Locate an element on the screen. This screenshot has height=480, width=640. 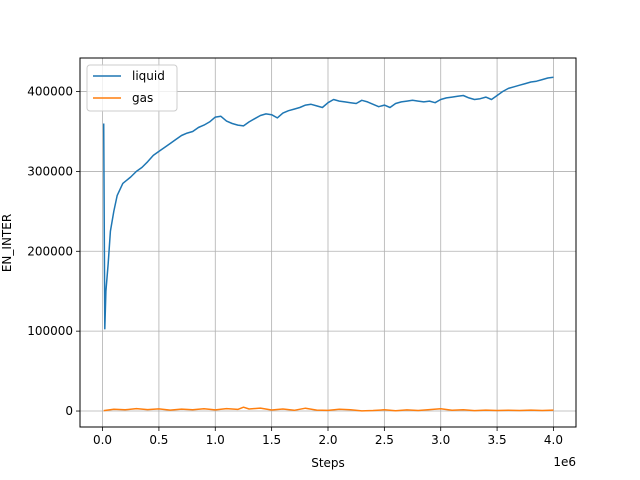
x-tick-label: 1.5 is located at coordinates (271, 440).